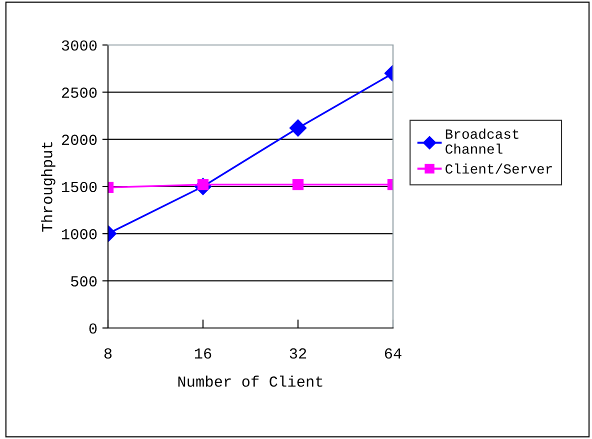  What do you see at coordinates (393, 353) in the screenshot?
I see `x-tick-label: 64` at bounding box center [393, 353].